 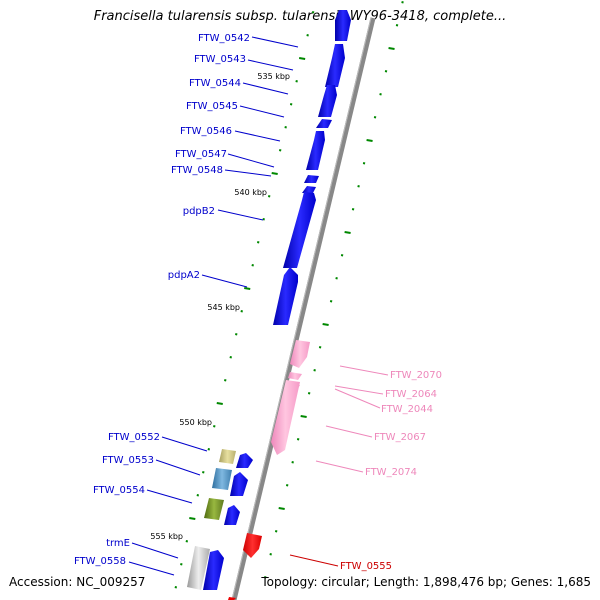 I want to click on label-ftw-0548: FTW_0548, so click(x=197, y=170).